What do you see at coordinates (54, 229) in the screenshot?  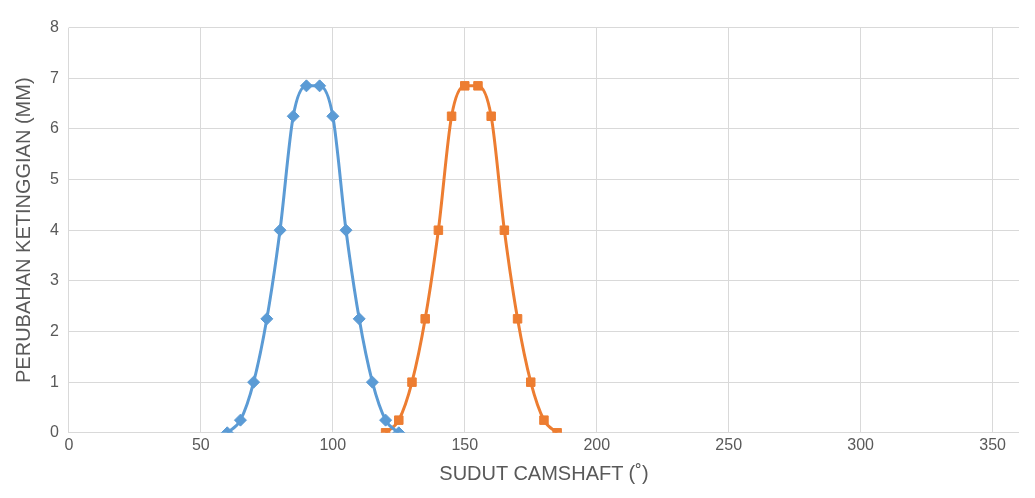 I see `y-tick-label: 4` at bounding box center [54, 229].